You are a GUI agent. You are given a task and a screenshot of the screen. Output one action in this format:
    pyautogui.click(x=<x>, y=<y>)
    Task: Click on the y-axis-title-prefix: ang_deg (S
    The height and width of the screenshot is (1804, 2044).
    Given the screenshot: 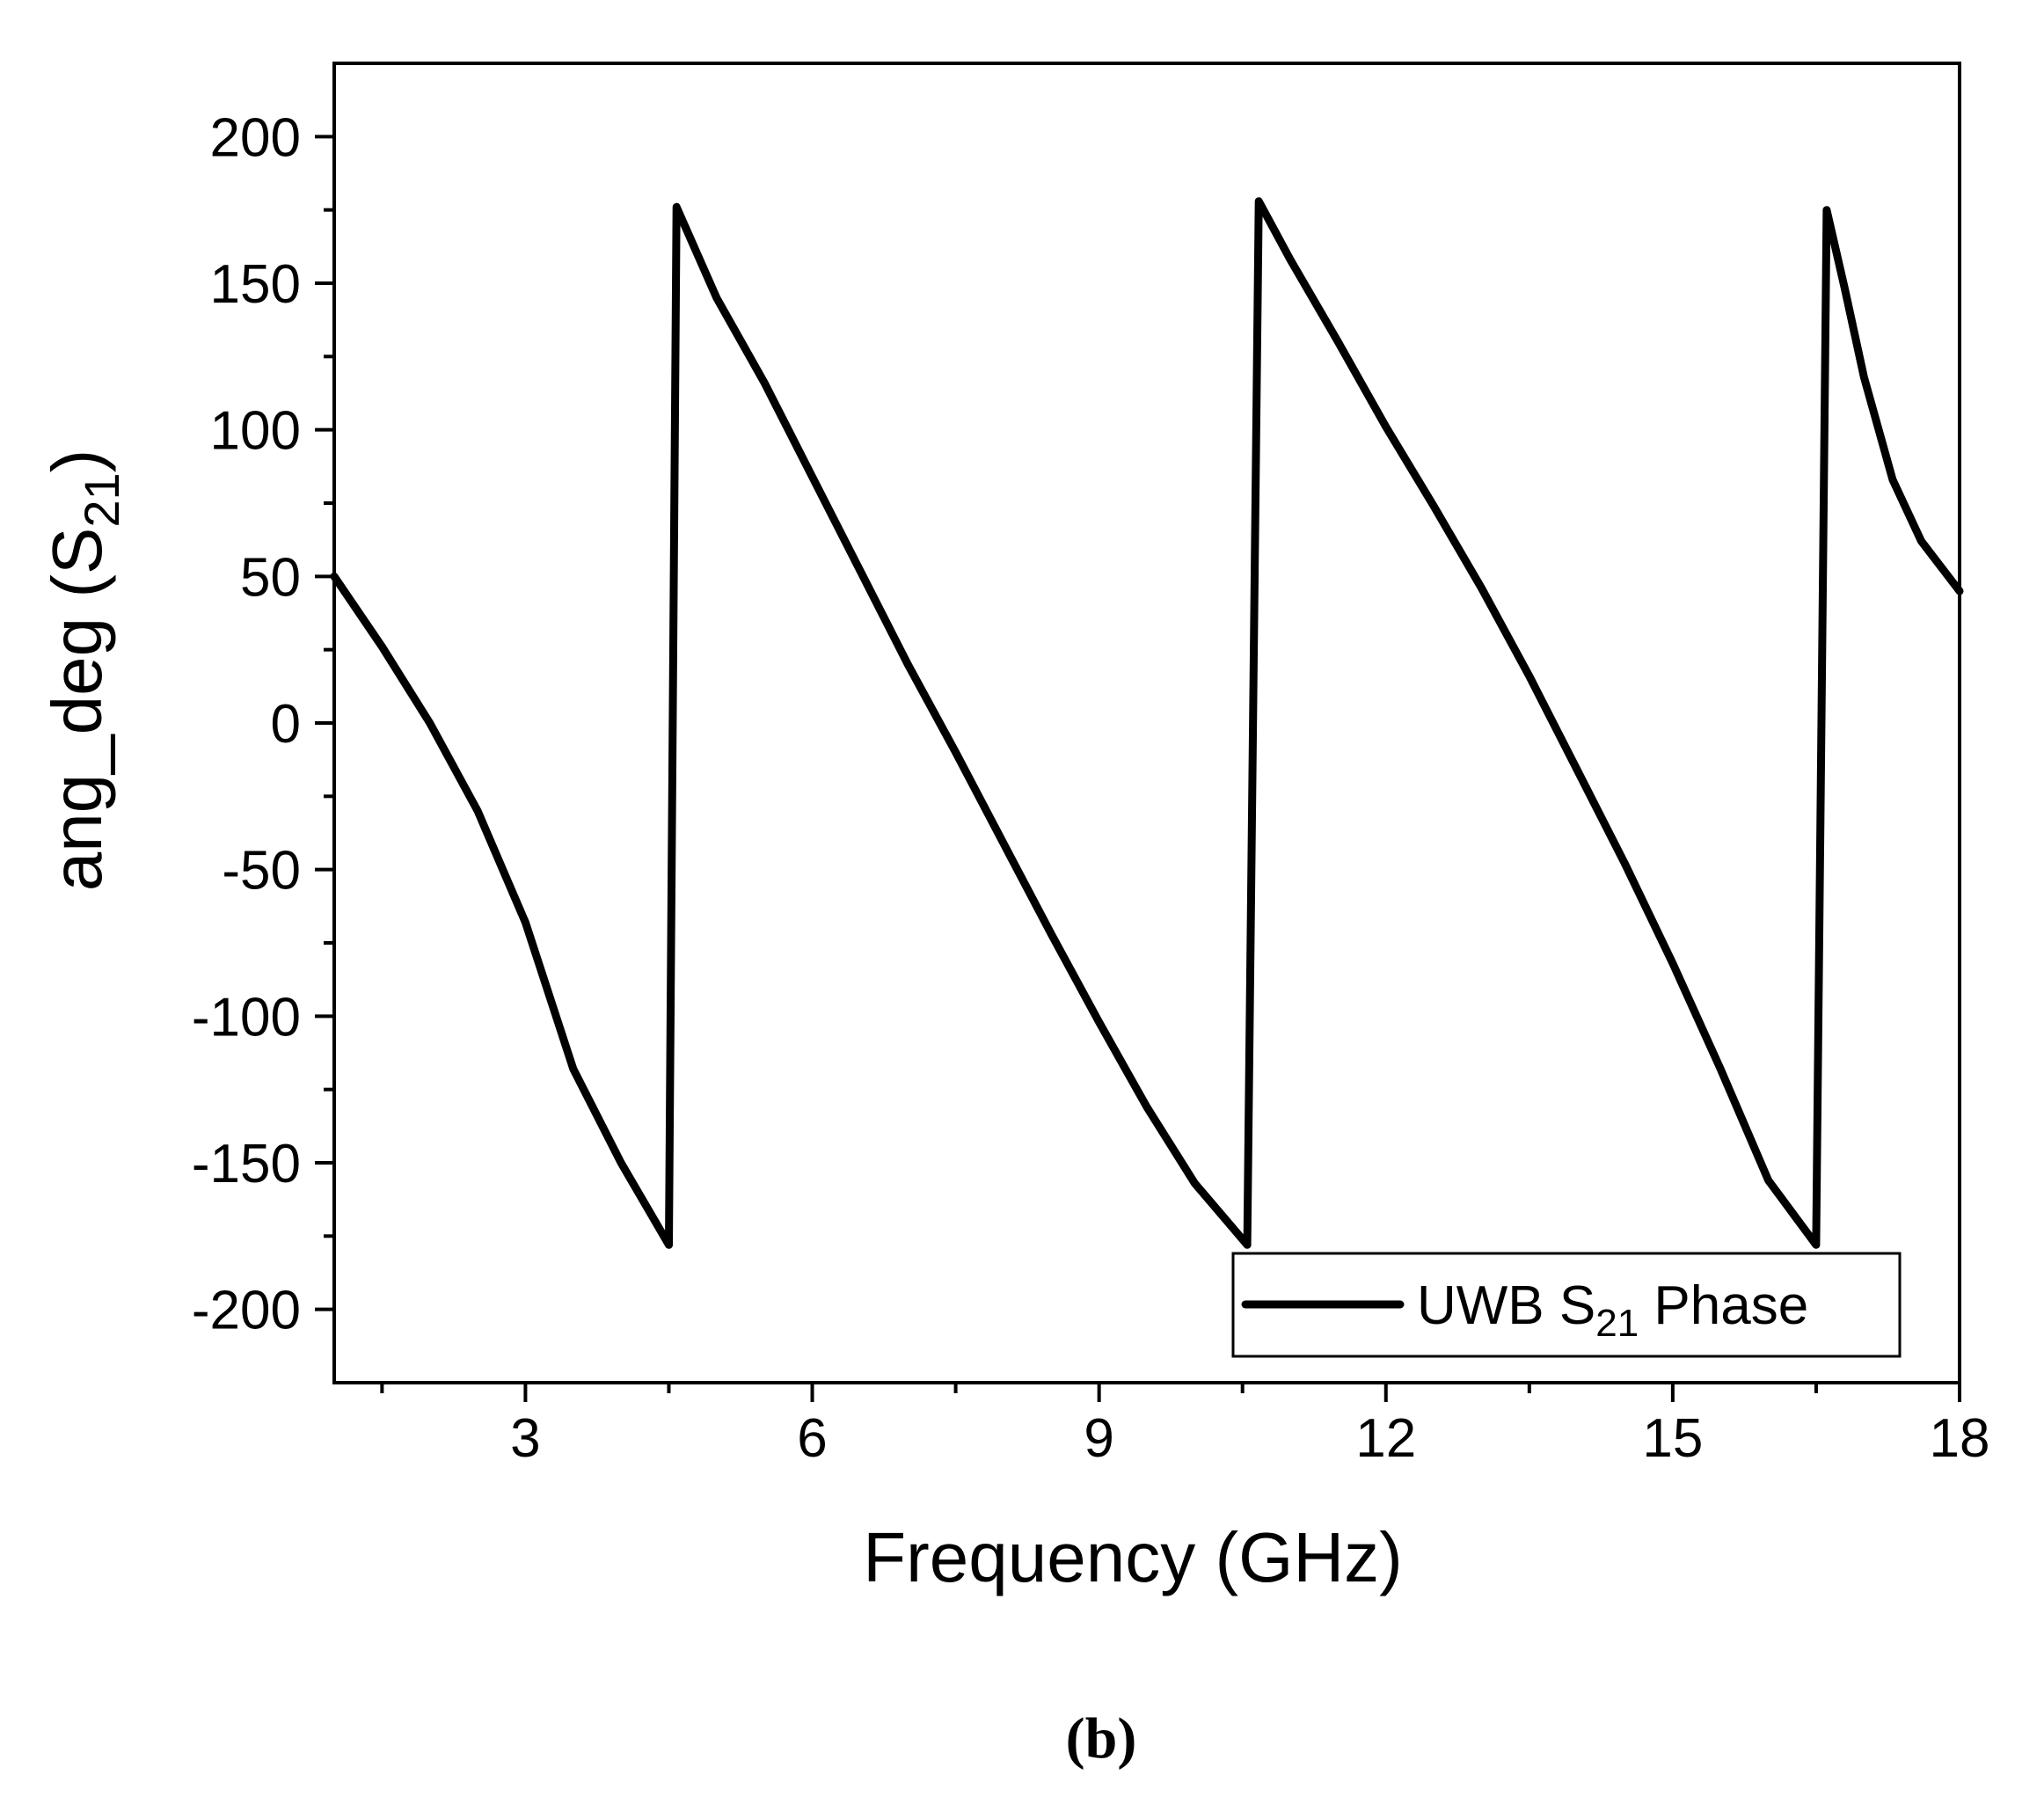 What is the action you would take?
    pyautogui.click(x=77, y=710)
    